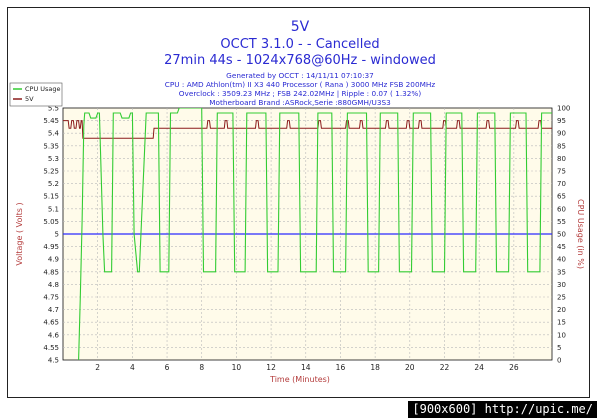 This screenshot has width=600, height=419. I want to click on chart-title: 5V, so click(300, 27).